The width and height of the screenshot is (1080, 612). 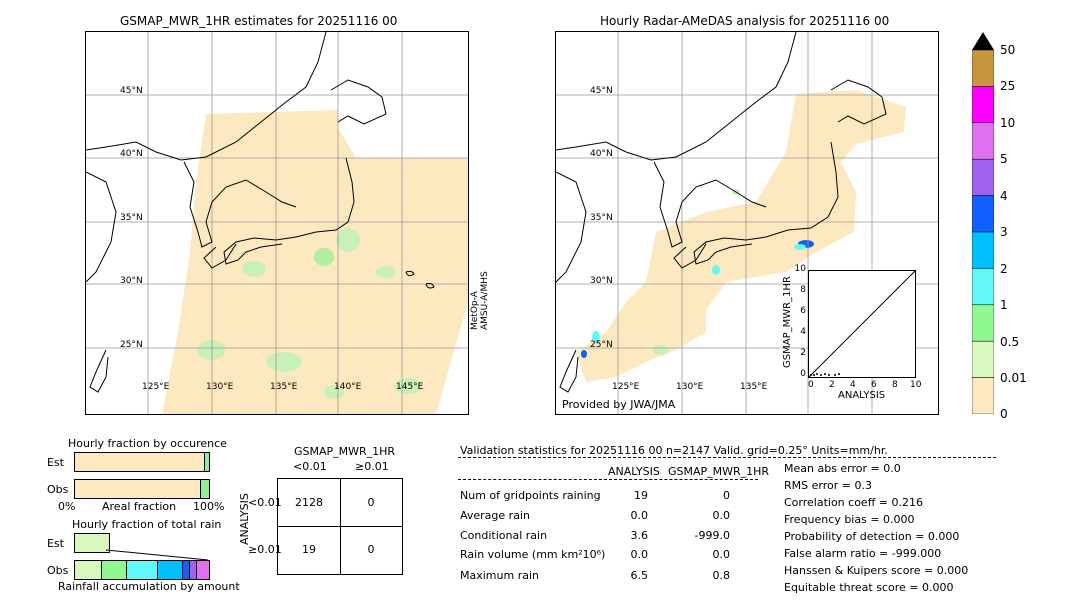 I want to click on lat-label: 35°N, so click(x=601, y=218).